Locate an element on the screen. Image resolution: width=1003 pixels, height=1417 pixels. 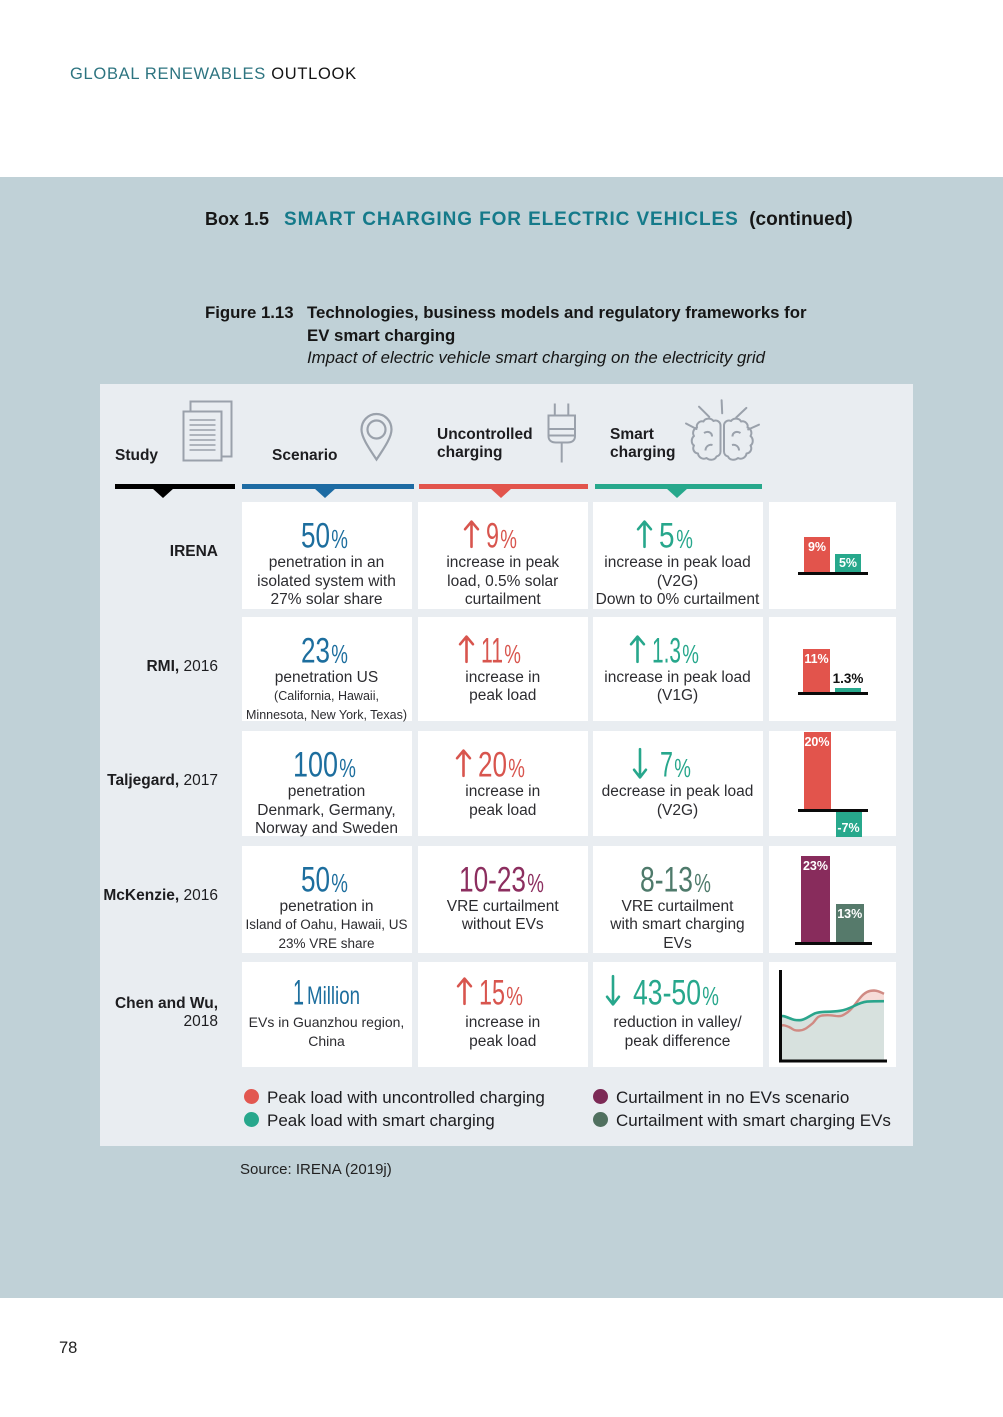
svg-text: 15 is located at coordinates (492, 992).